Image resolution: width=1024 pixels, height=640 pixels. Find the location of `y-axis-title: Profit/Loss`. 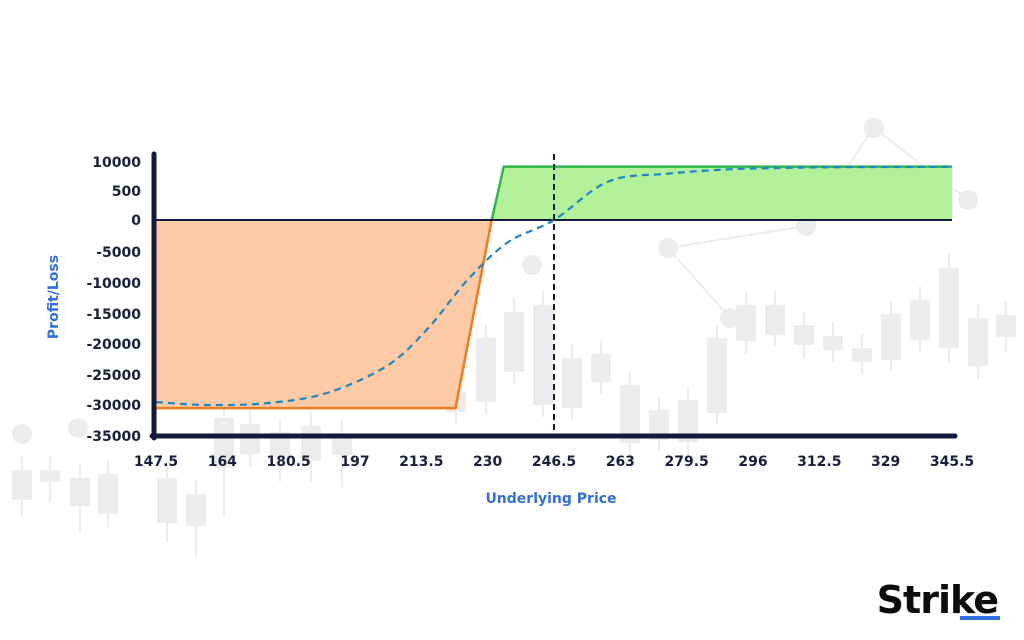

y-axis-title: Profit/Loss is located at coordinates (54, 297).